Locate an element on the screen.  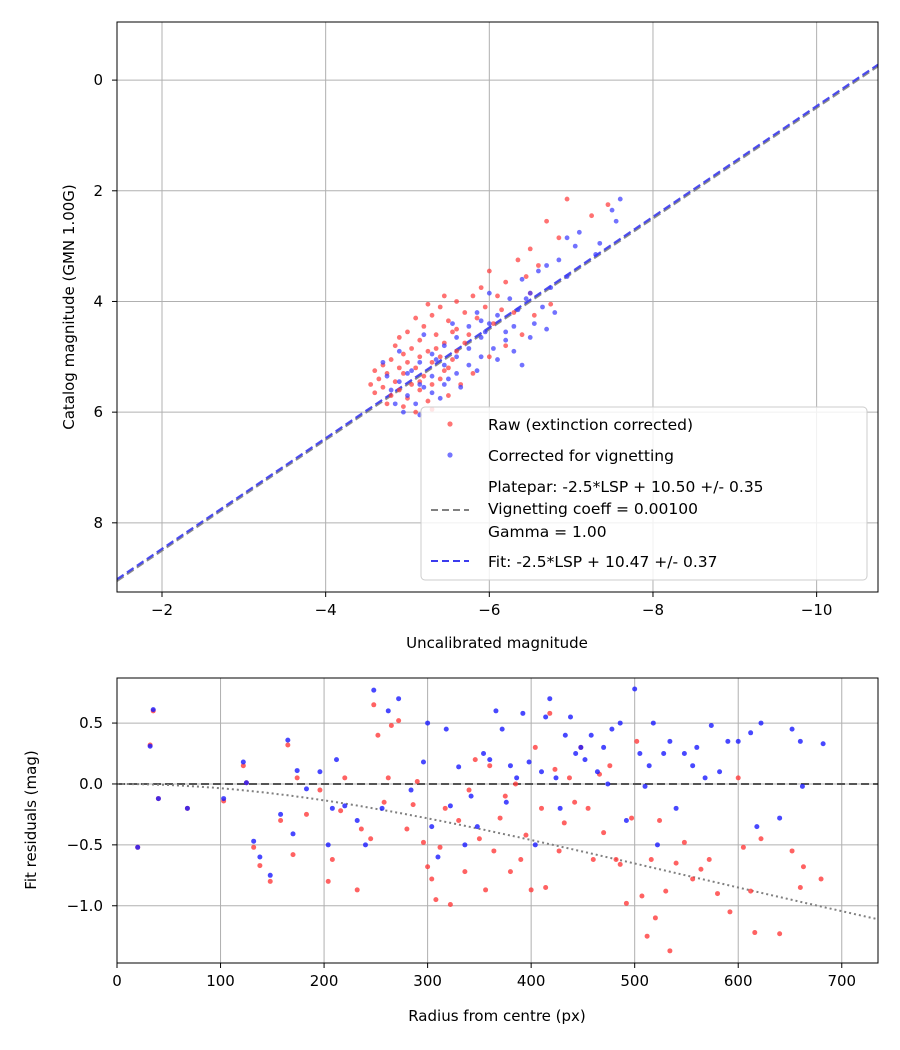
y-tick-label: 2 is located at coordinates (98, 191).